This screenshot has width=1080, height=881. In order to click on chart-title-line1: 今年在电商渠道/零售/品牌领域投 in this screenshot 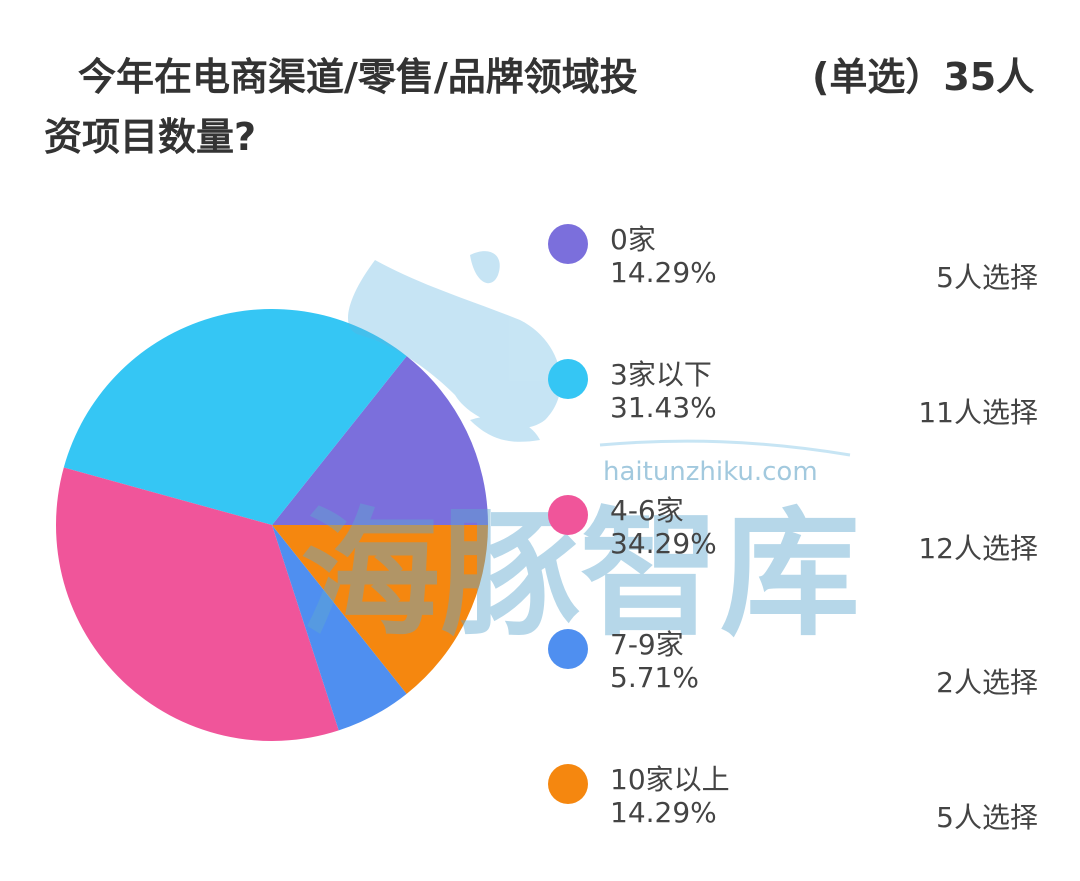, I will do `click(358, 77)`.